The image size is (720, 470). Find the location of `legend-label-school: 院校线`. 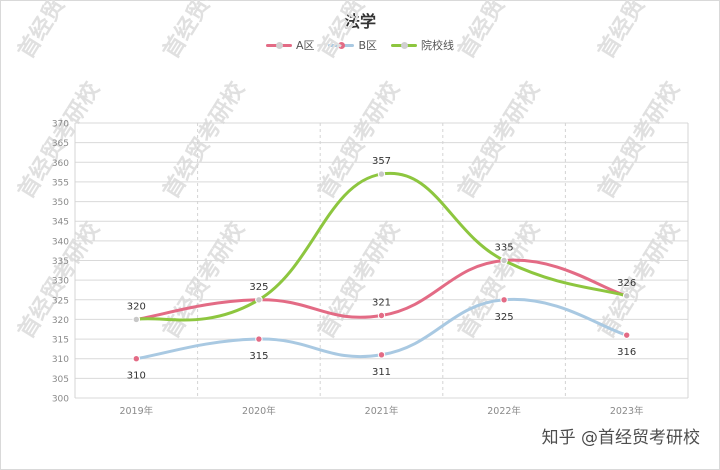

legend-label-school: 院校线 is located at coordinates (438, 45).